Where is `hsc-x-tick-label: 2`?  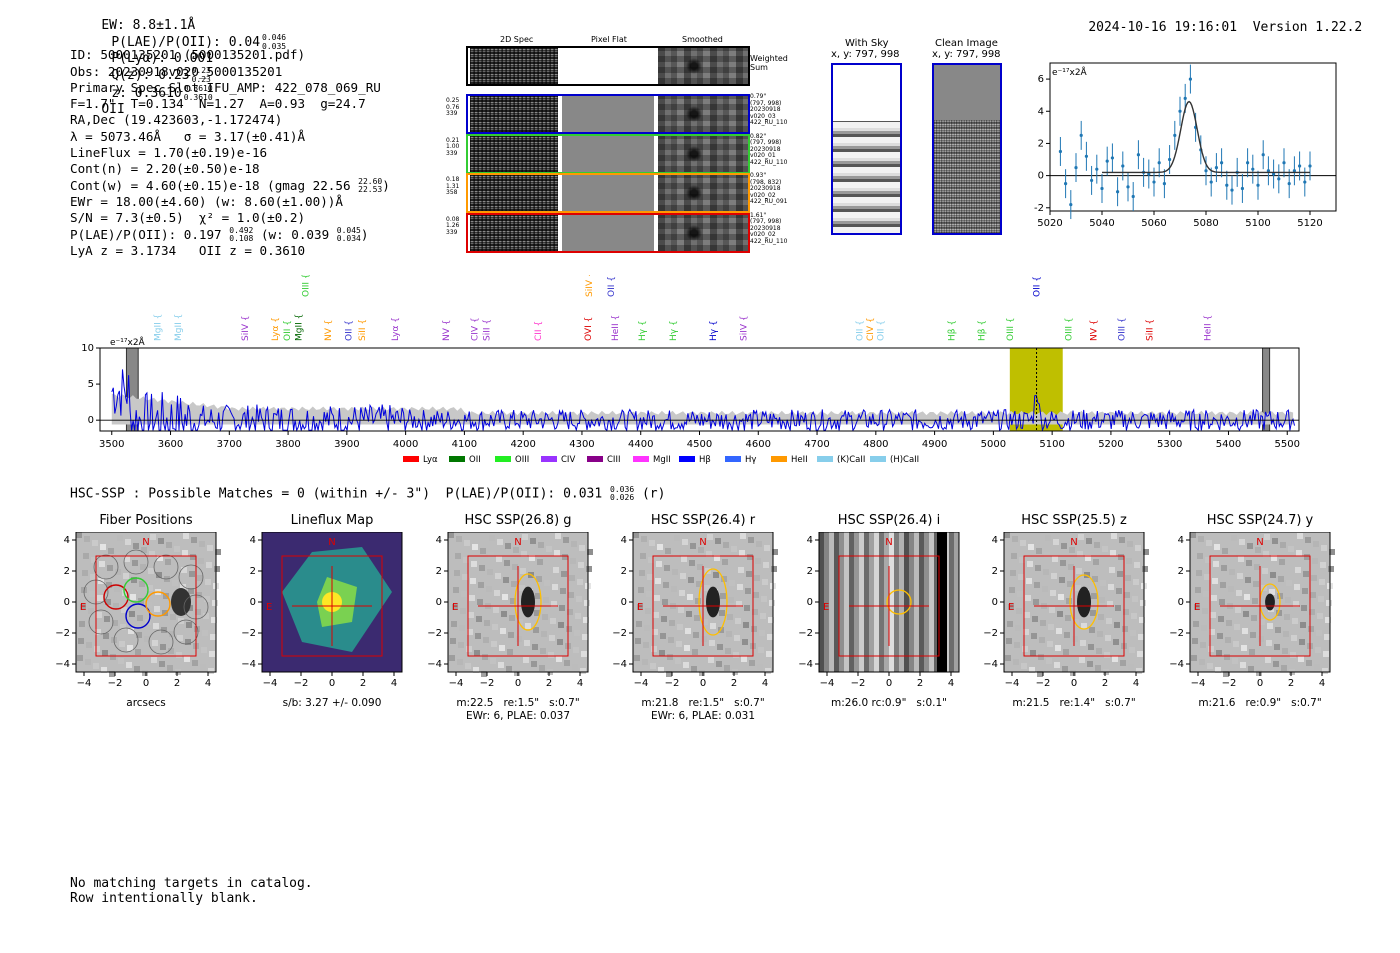
hsc-x-tick-label: 2 is located at coordinates (920, 683).